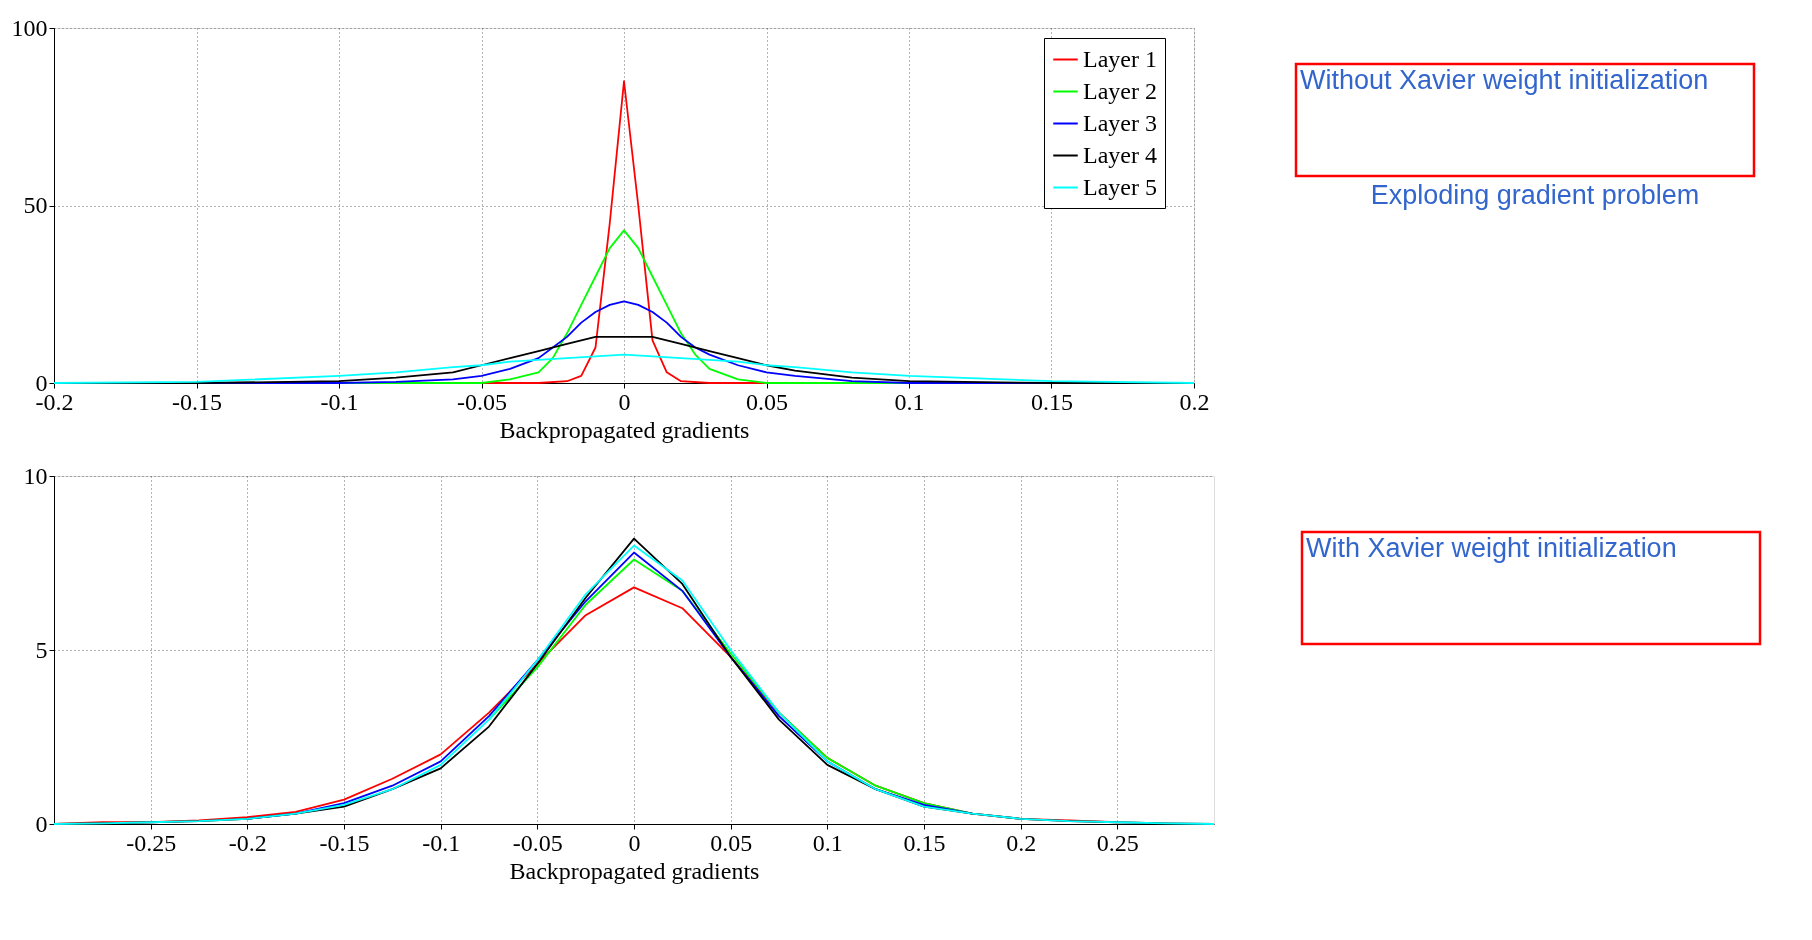 The image size is (1812, 940). What do you see at coordinates (1120, 186) in the screenshot?
I see `legend-label: Layer 5` at bounding box center [1120, 186].